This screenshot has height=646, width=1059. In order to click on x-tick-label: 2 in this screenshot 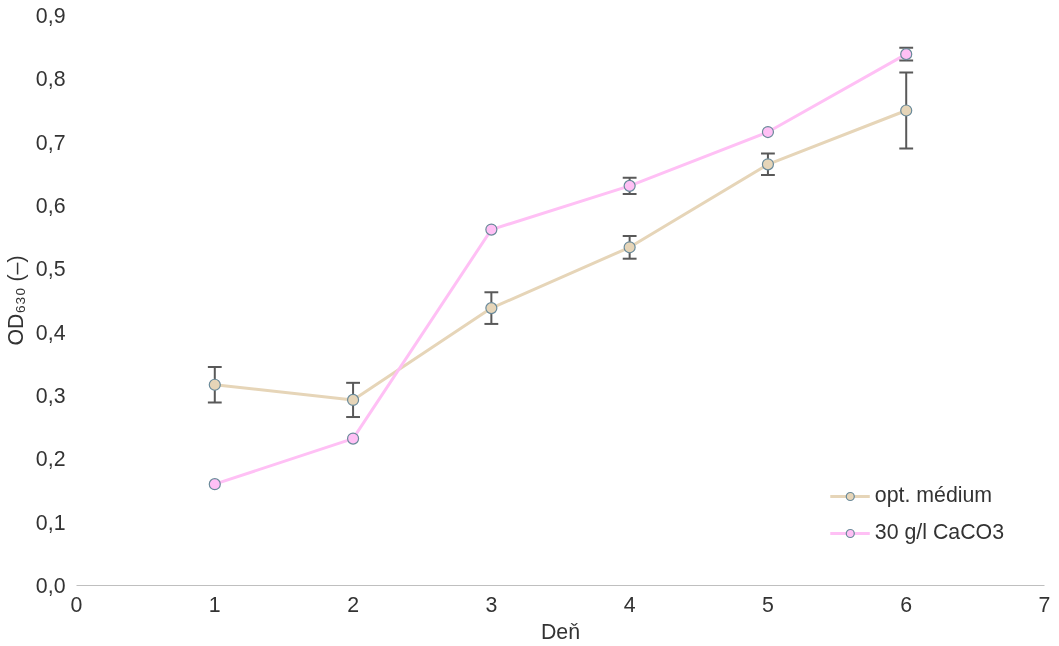, I will do `click(353, 604)`.